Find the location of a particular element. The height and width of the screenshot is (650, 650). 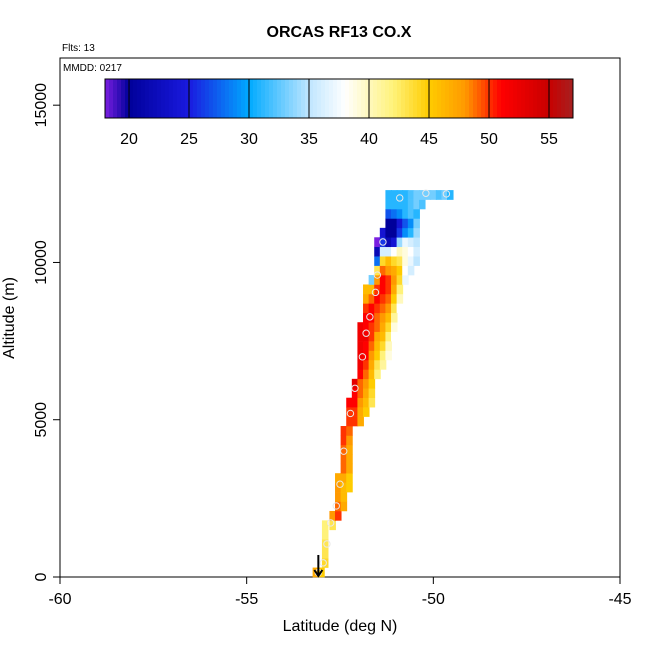

flight-points is located at coordinates (382, 383).